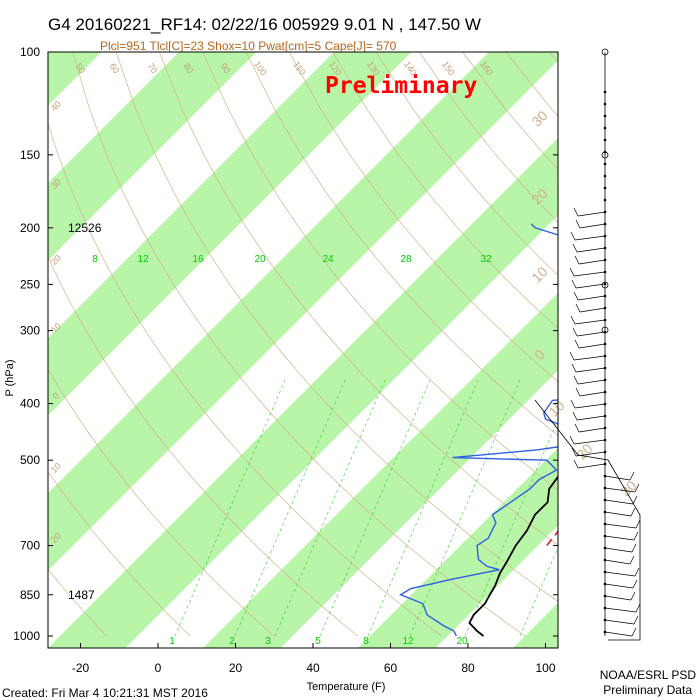  I want to click on height-label: 1487, so click(81, 595).